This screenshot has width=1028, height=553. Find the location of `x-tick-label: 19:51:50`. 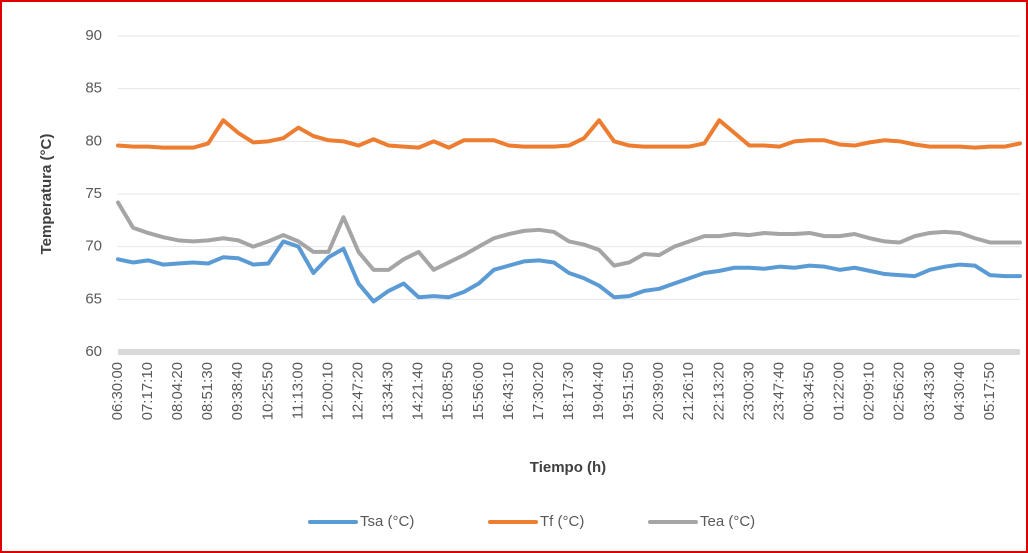

x-tick-label: 19:51:50 is located at coordinates (628, 391).